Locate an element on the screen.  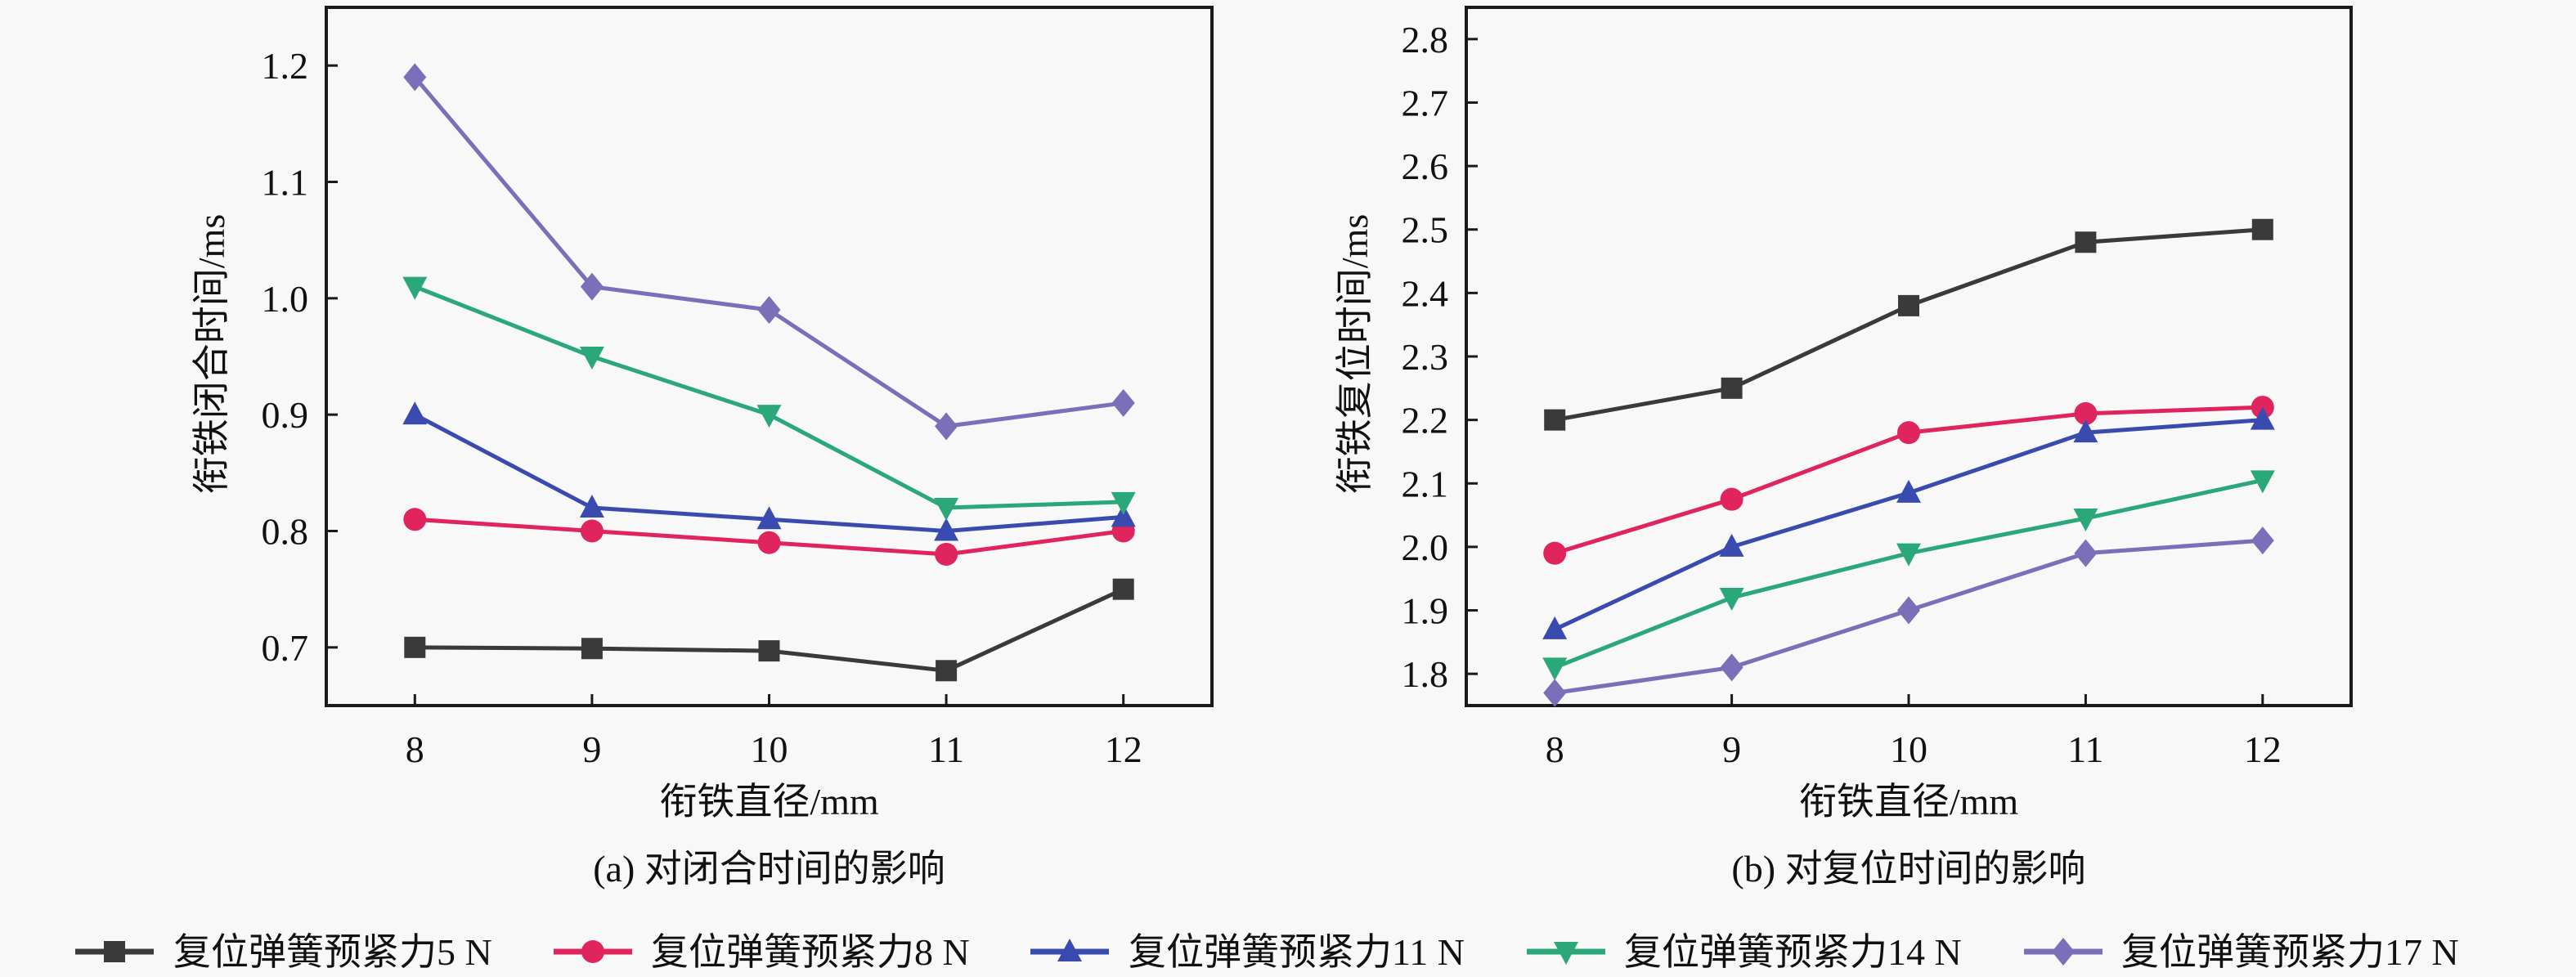
legend-item: 复位弹簧预紧力14 N is located at coordinates (1744, 952).